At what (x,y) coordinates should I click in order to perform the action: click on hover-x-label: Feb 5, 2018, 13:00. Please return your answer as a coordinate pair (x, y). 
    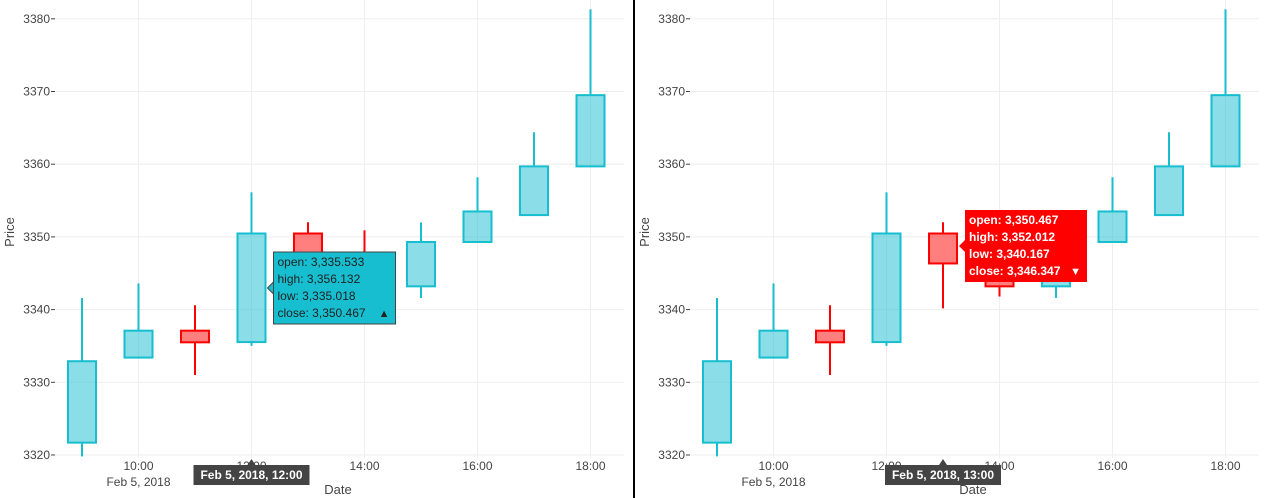
    Looking at the image, I should click on (943, 472).